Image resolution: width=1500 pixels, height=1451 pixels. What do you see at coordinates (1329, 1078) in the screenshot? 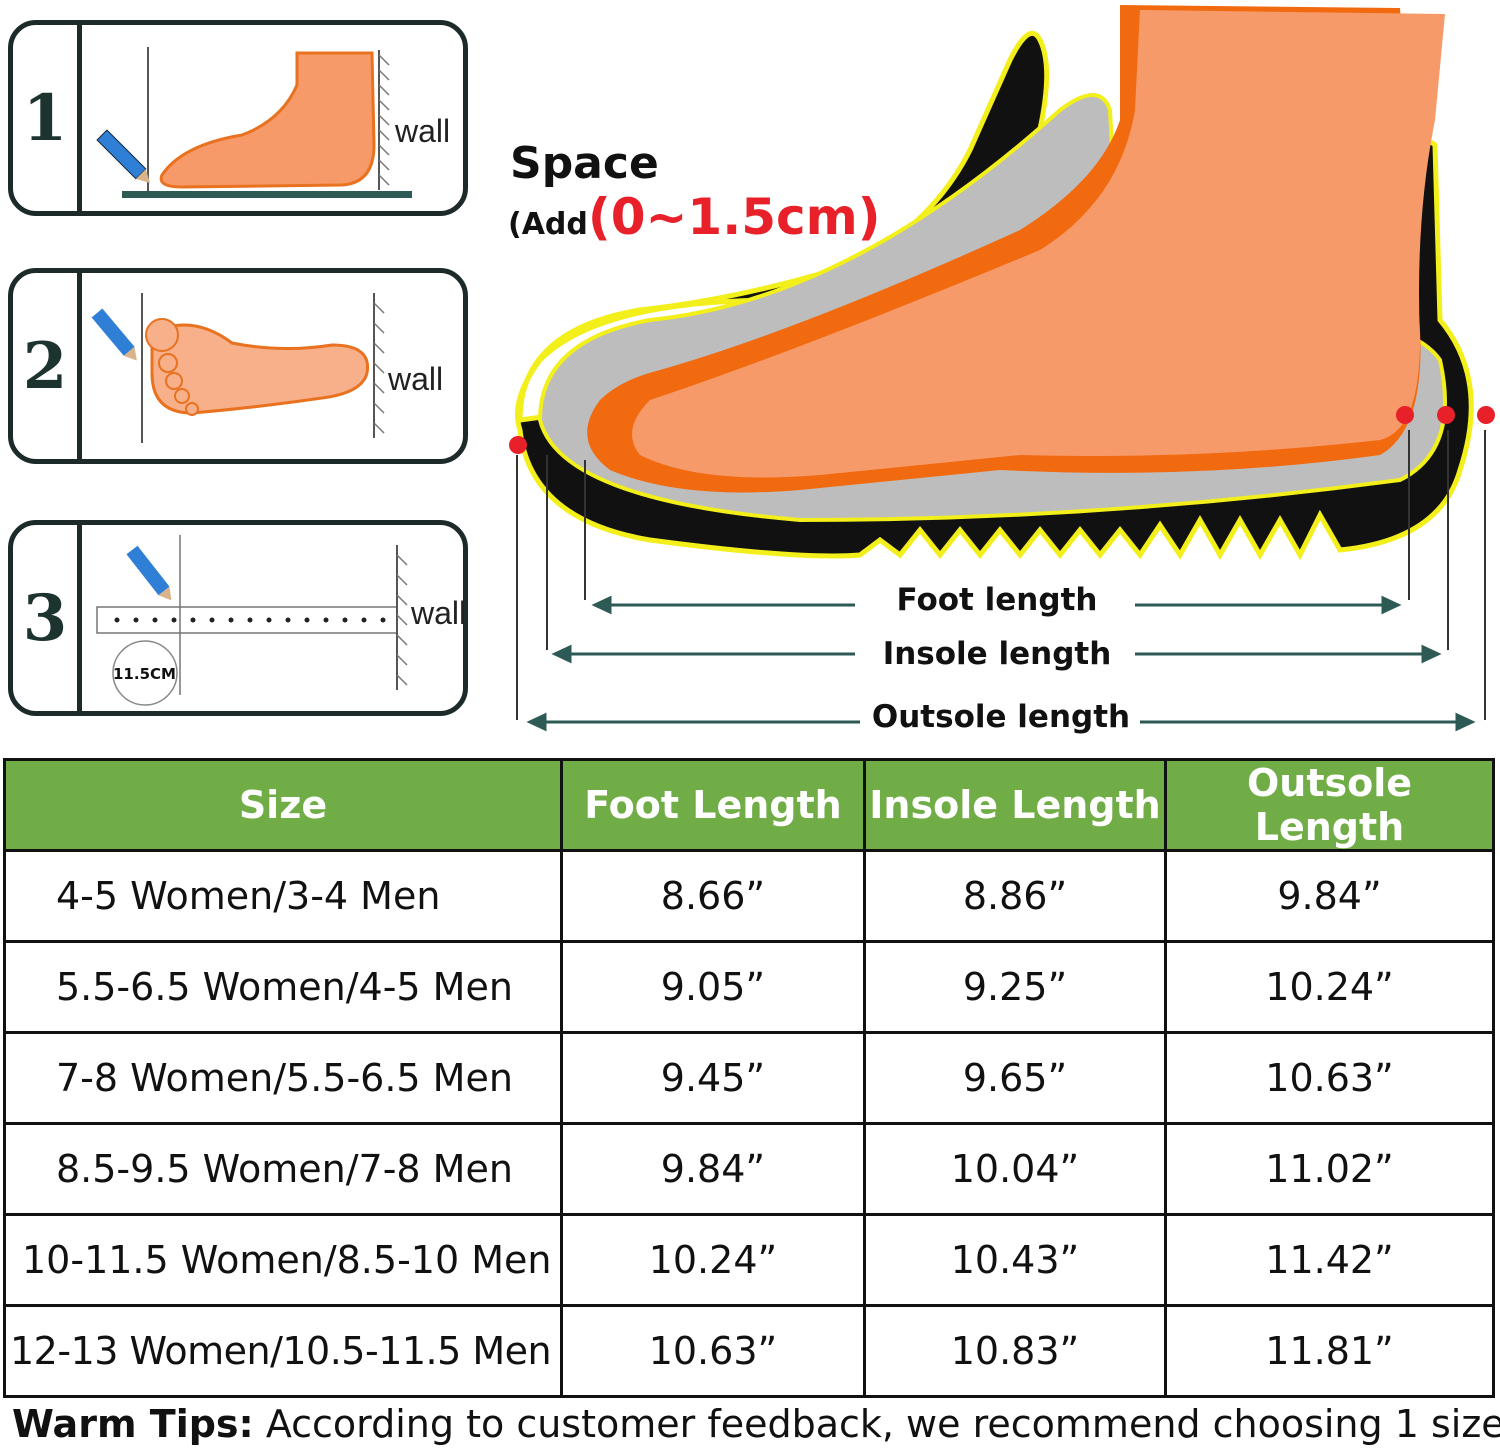
I see `outsole-length-cell: 10.63”` at bounding box center [1329, 1078].